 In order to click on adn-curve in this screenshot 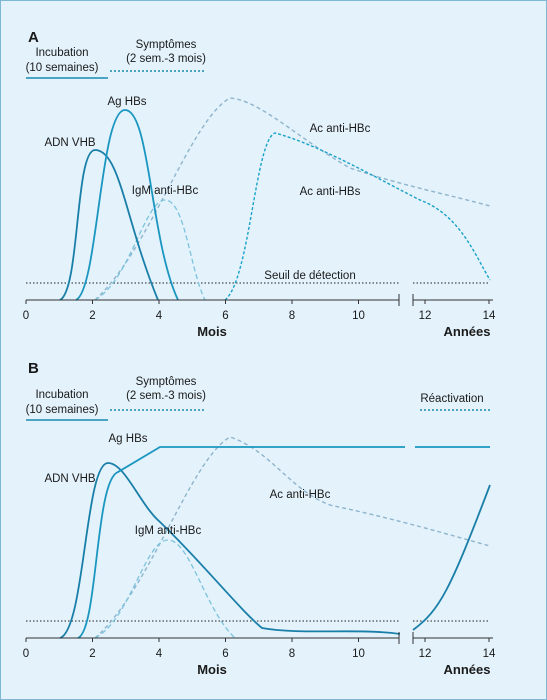, I will do `click(109, 225)`.